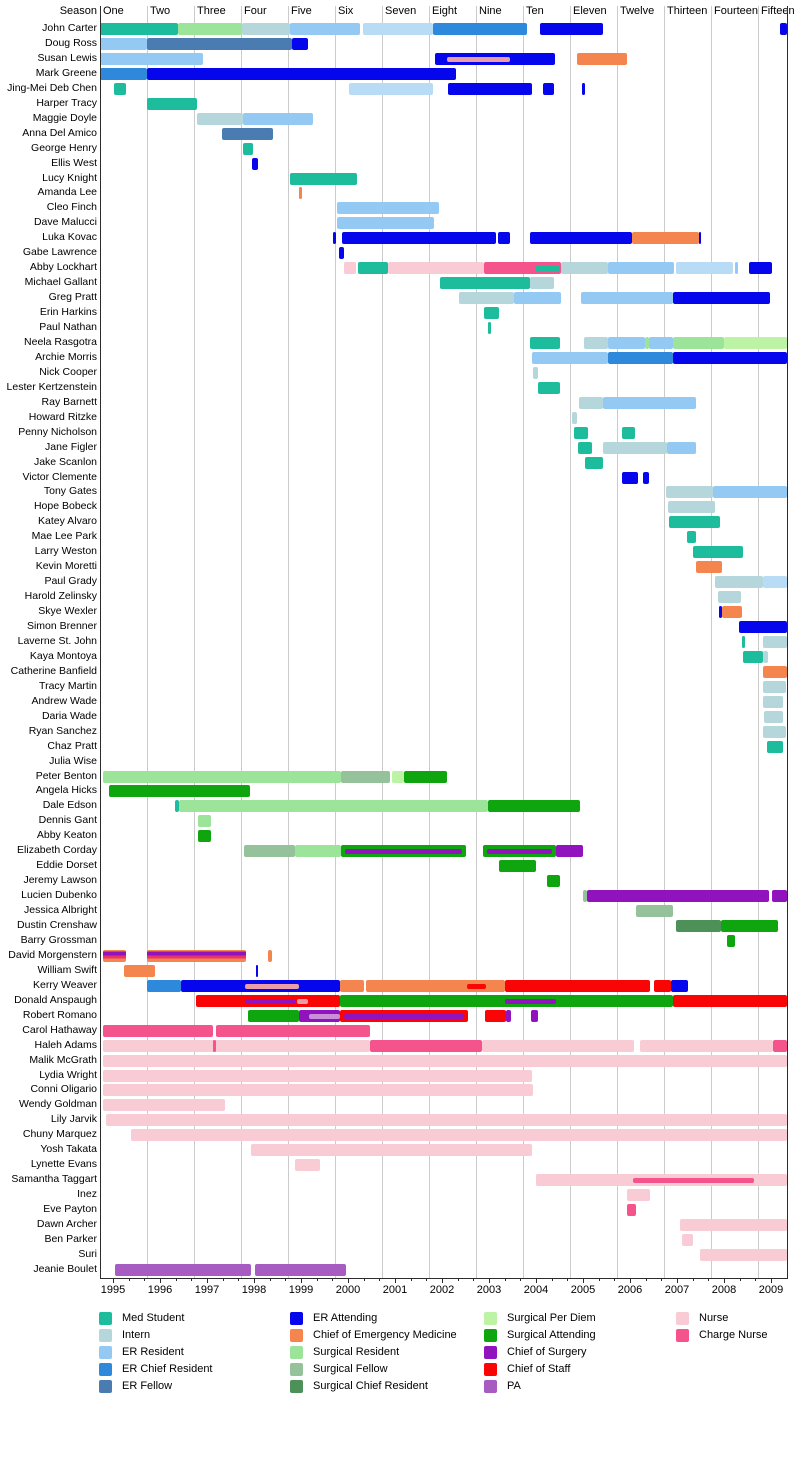  I want to click on row-label: Cleo Finch, so click(71, 207).